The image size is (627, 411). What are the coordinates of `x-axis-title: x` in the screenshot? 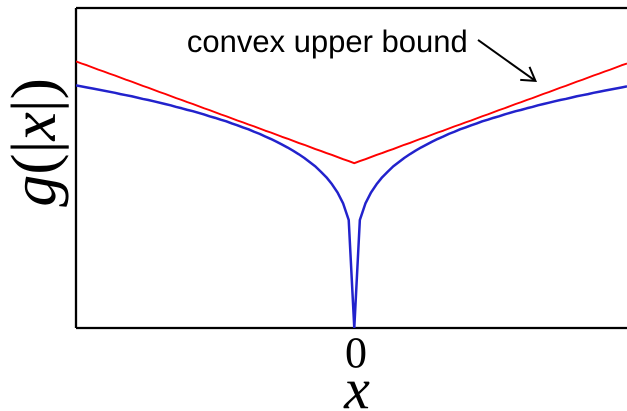 It's located at (356, 395).